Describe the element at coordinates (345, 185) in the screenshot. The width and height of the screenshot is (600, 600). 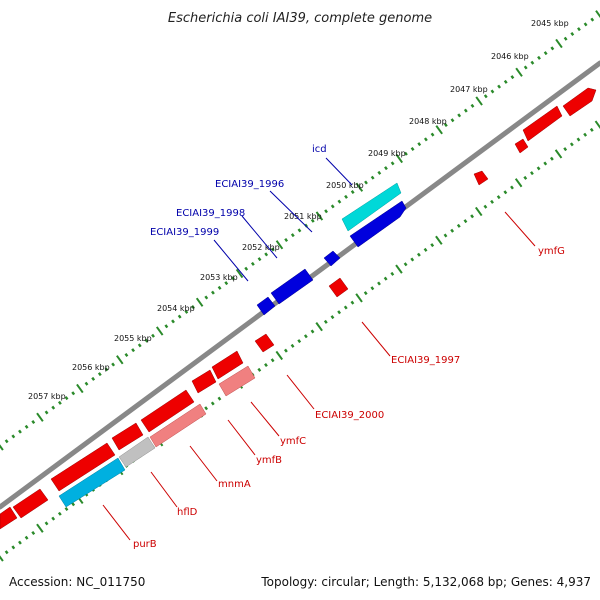
I see `tick-label-2050: 2050 kbp` at that location.